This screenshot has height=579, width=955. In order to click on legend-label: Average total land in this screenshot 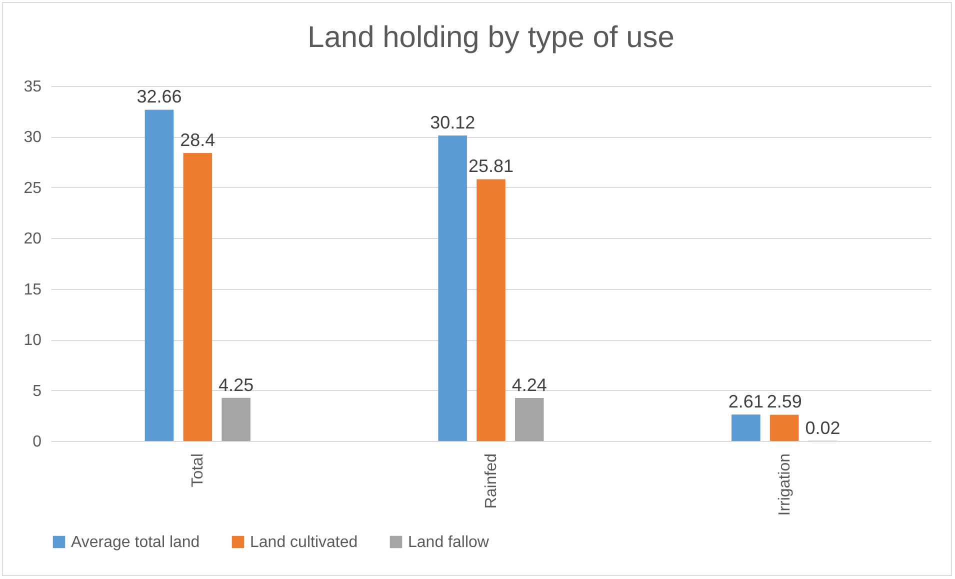, I will do `click(135, 542)`.